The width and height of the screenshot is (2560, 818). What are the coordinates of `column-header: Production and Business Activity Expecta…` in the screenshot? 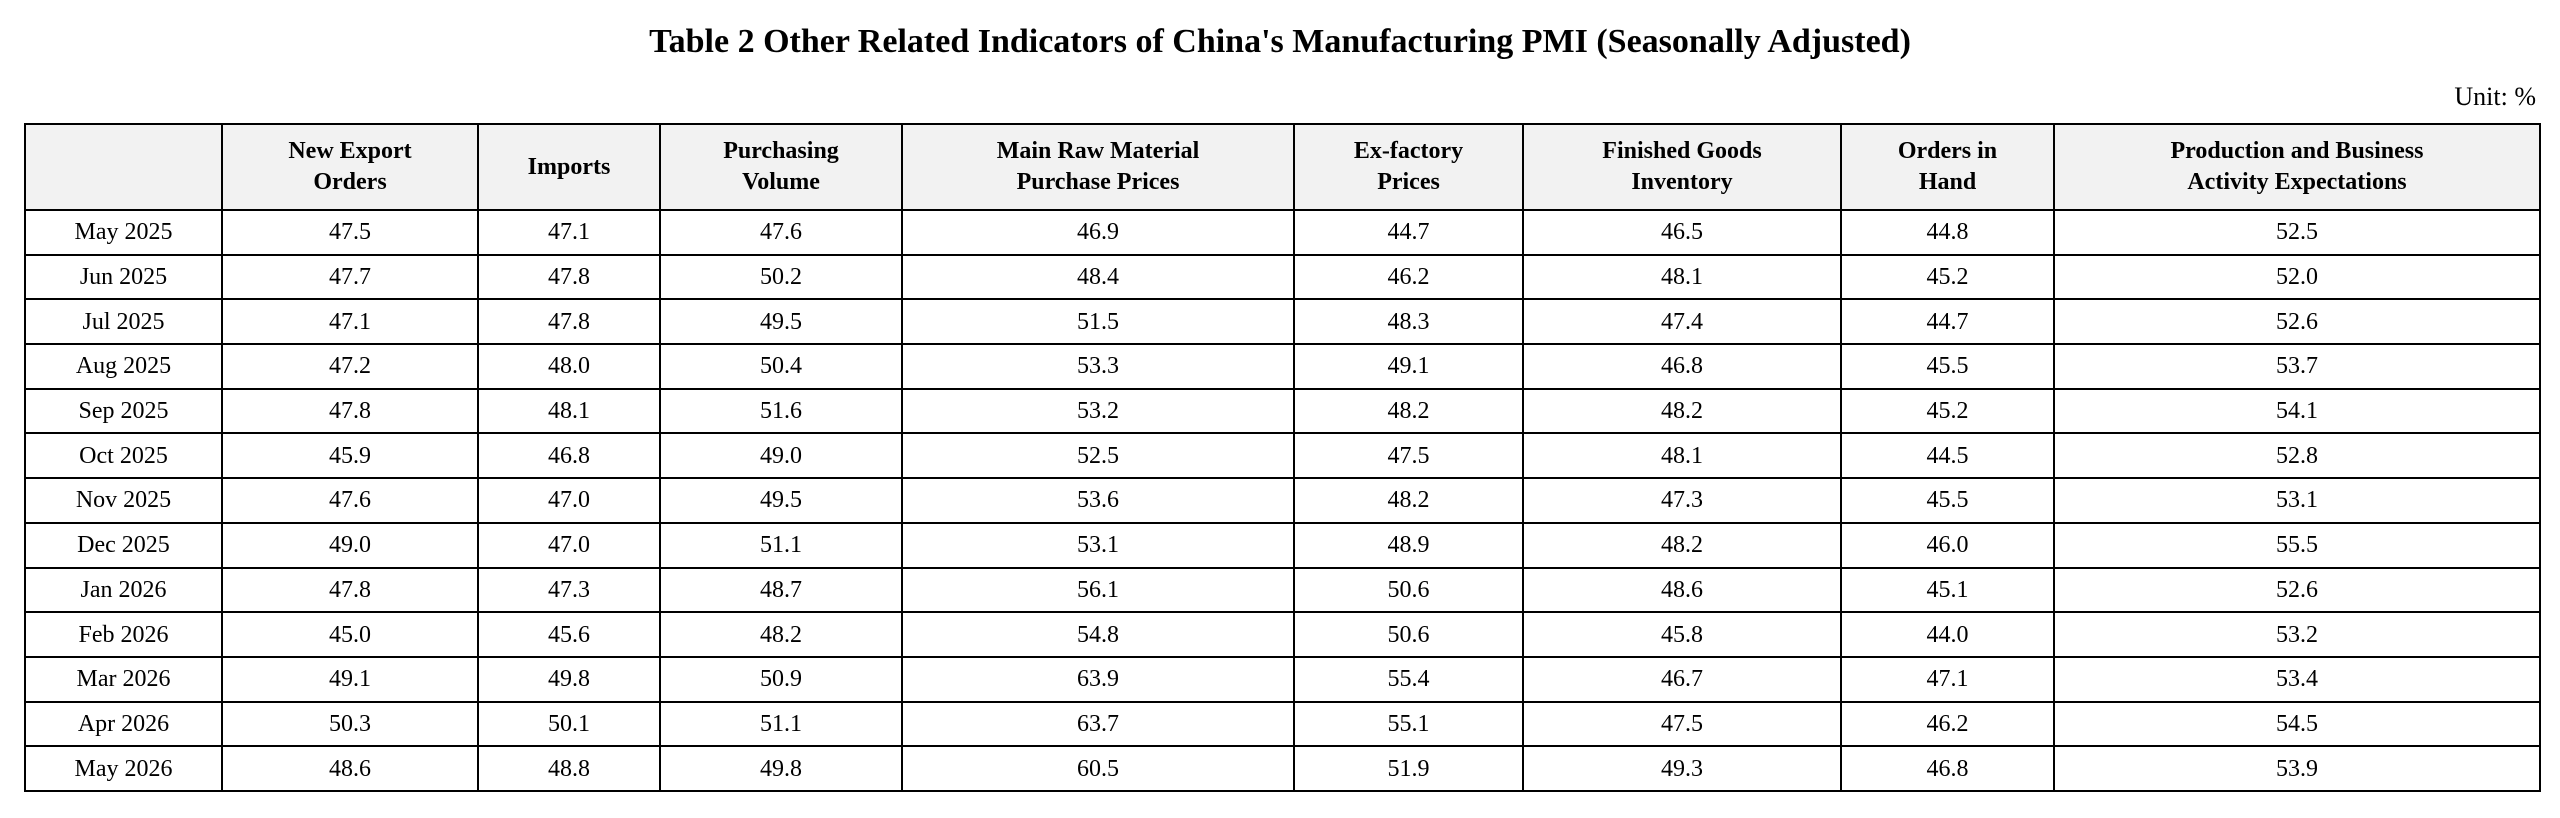 It's located at (2297, 167).